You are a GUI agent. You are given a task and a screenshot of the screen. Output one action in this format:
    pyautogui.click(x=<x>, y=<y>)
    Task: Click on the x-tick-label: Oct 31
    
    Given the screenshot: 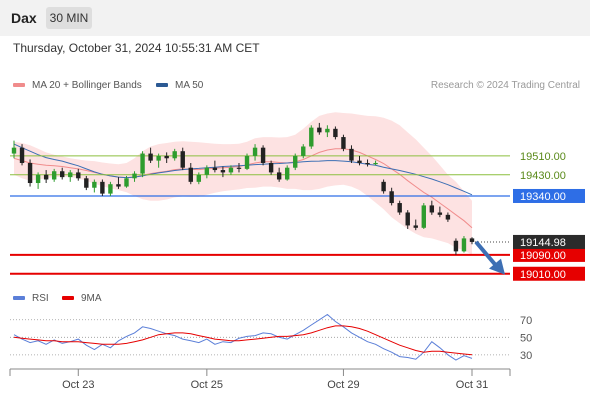 What is the action you would take?
    pyautogui.click(x=472, y=385)
    